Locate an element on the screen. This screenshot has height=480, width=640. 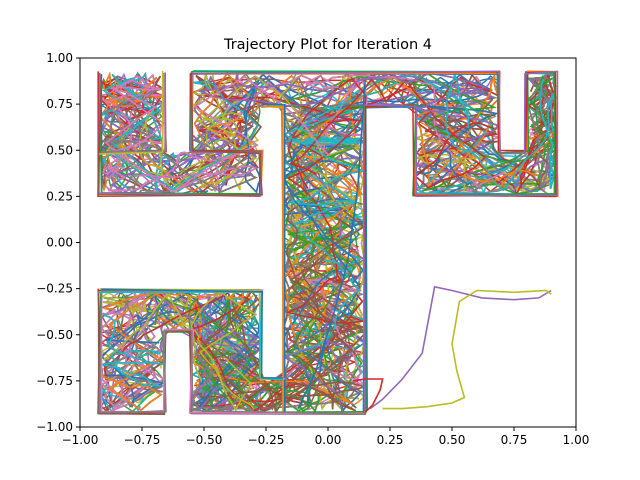
x-tick-label: −1.00 is located at coordinates (80, 440).